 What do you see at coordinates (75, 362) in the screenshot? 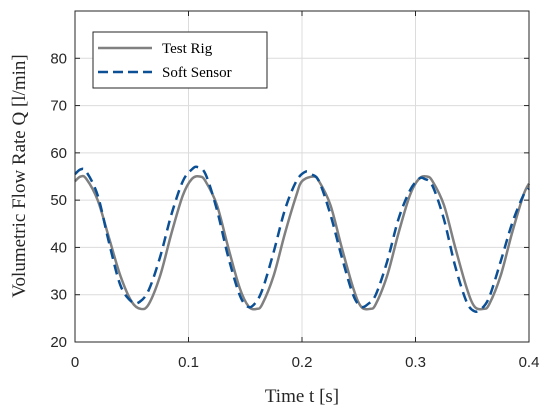
I see `x-tick-label: 0` at bounding box center [75, 362].